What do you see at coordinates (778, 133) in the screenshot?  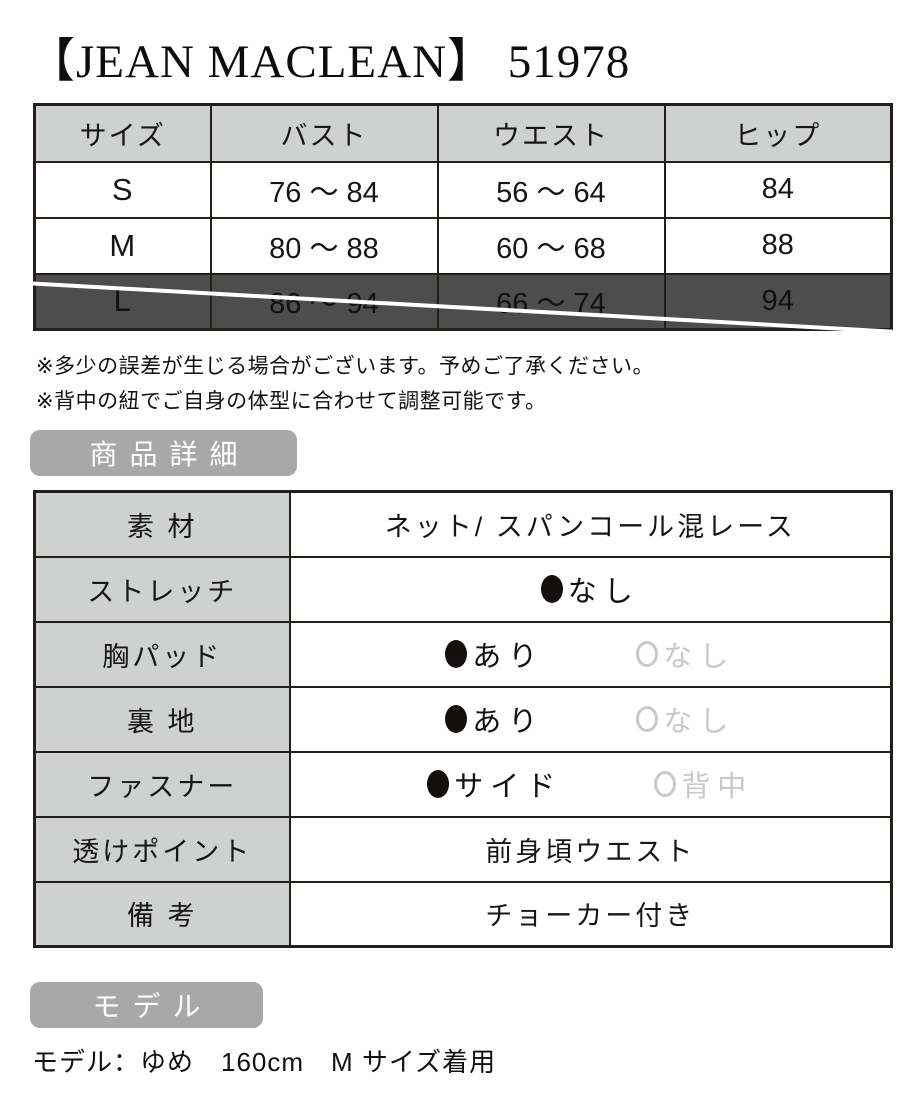 I see `hip-header-cell: ヒップ` at bounding box center [778, 133].